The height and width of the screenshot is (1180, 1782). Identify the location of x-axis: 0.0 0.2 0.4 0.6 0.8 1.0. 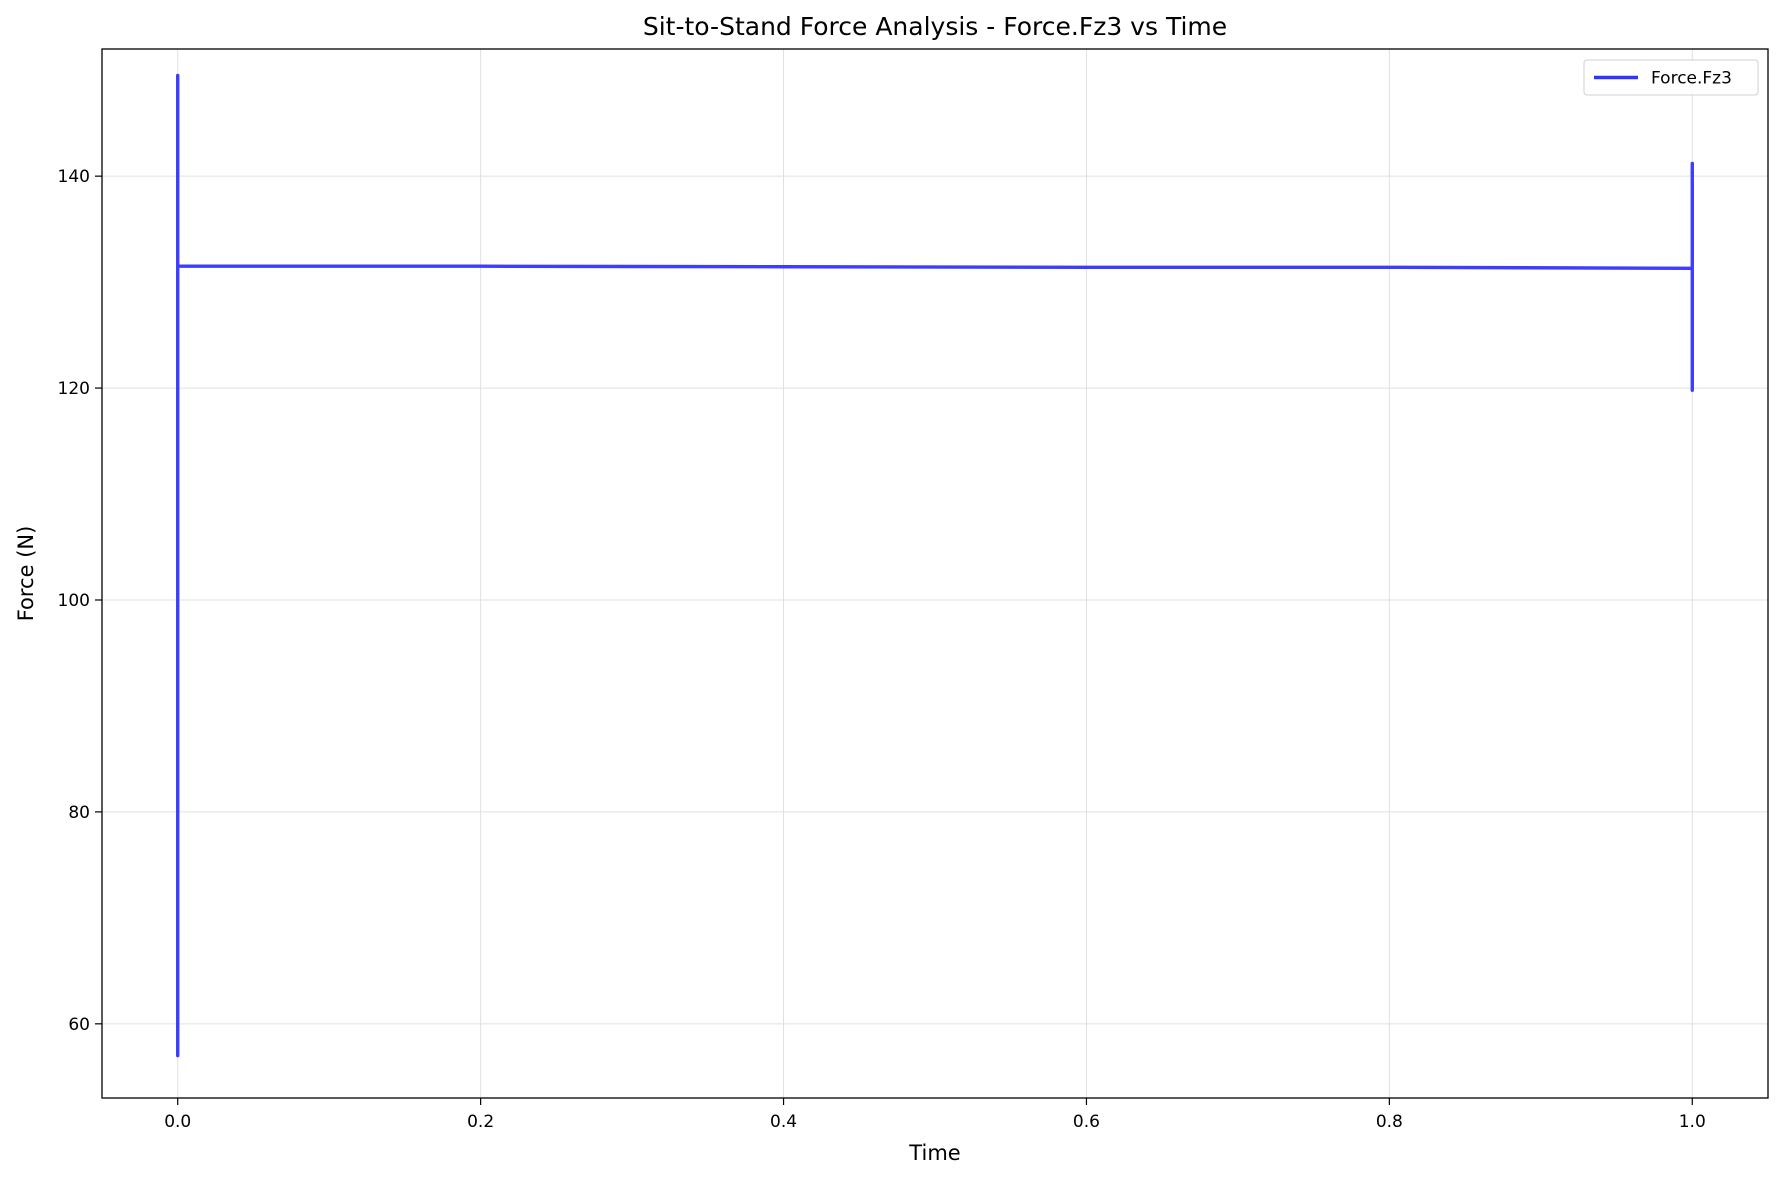
(935, 1115).